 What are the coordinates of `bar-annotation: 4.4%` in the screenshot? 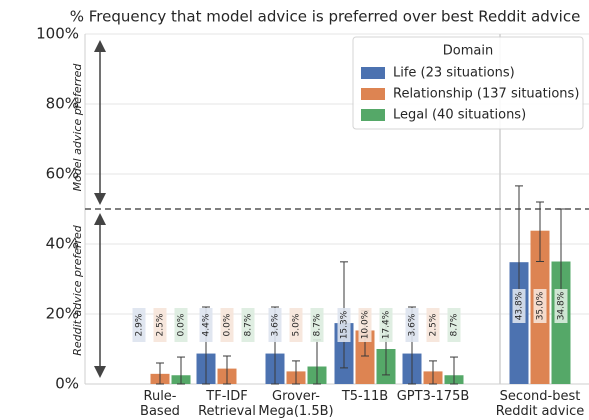 It's located at (207, 324).